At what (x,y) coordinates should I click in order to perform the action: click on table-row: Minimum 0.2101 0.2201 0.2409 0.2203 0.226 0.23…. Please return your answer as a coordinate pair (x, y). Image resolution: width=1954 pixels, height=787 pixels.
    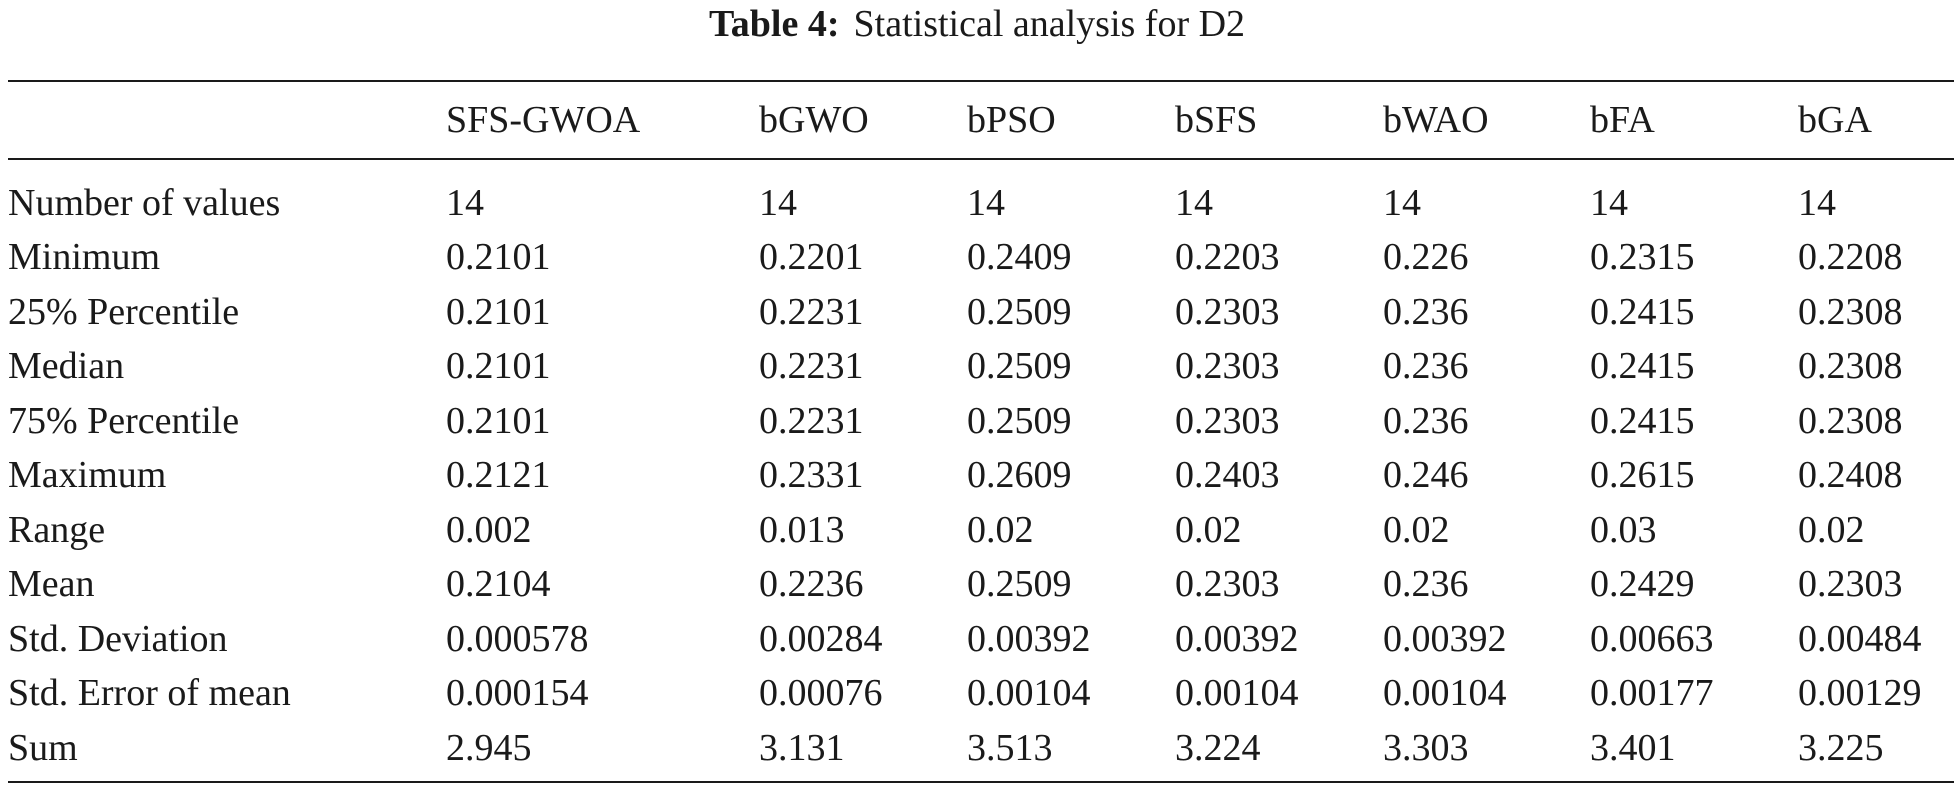
    Looking at the image, I should click on (981, 257).